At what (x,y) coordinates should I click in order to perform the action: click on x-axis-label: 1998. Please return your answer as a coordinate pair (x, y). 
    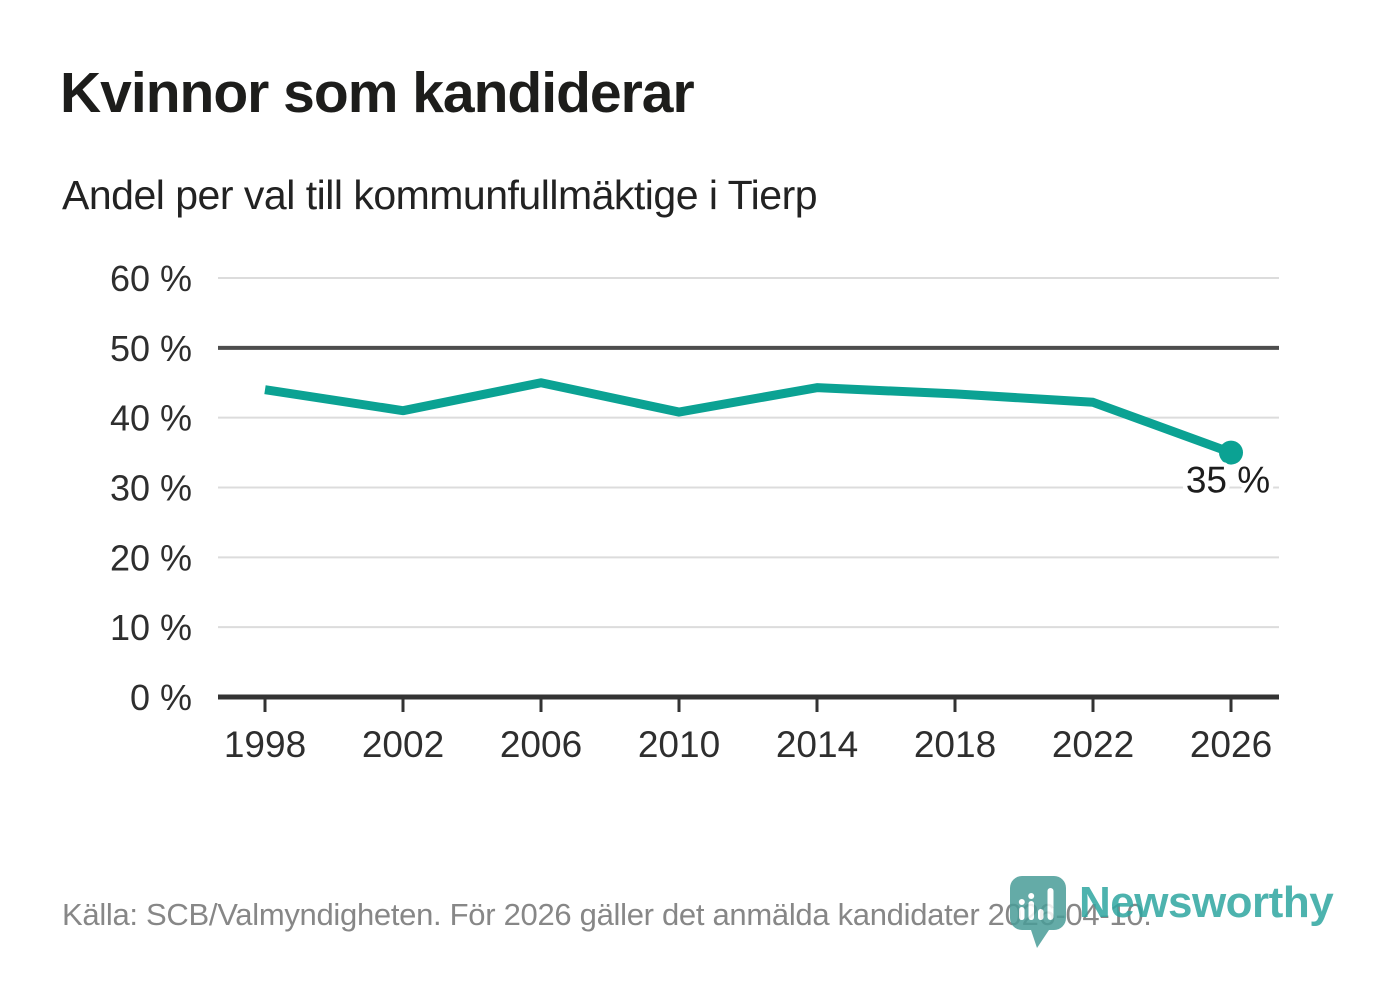
    Looking at the image, I should click on (265, 744).